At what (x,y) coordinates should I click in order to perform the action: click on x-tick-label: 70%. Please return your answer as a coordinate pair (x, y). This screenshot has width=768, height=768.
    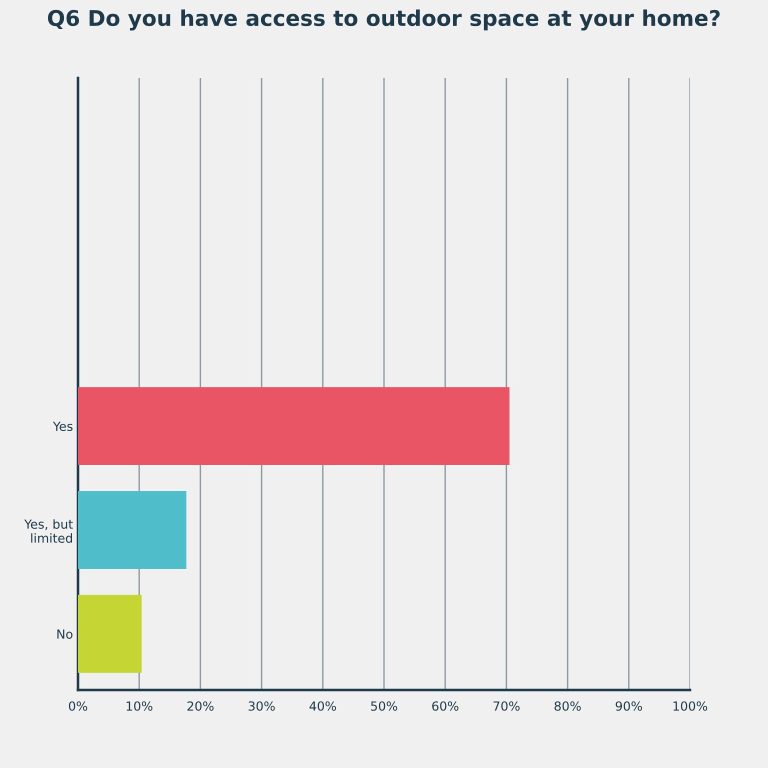
    Looking at the image, I should click on (507, 706).